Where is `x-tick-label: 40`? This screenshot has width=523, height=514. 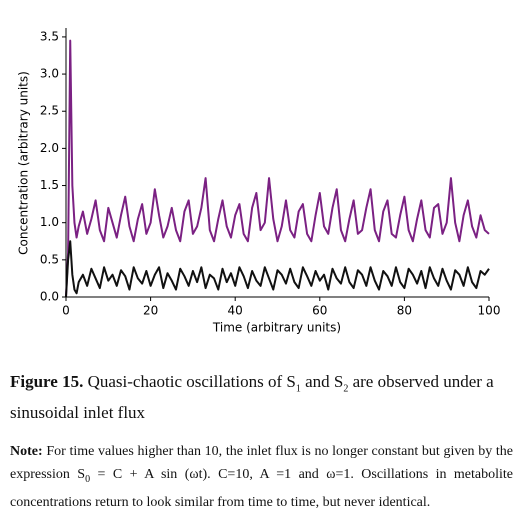 x-tick-label: 40 is located at coordinates (235, 311).